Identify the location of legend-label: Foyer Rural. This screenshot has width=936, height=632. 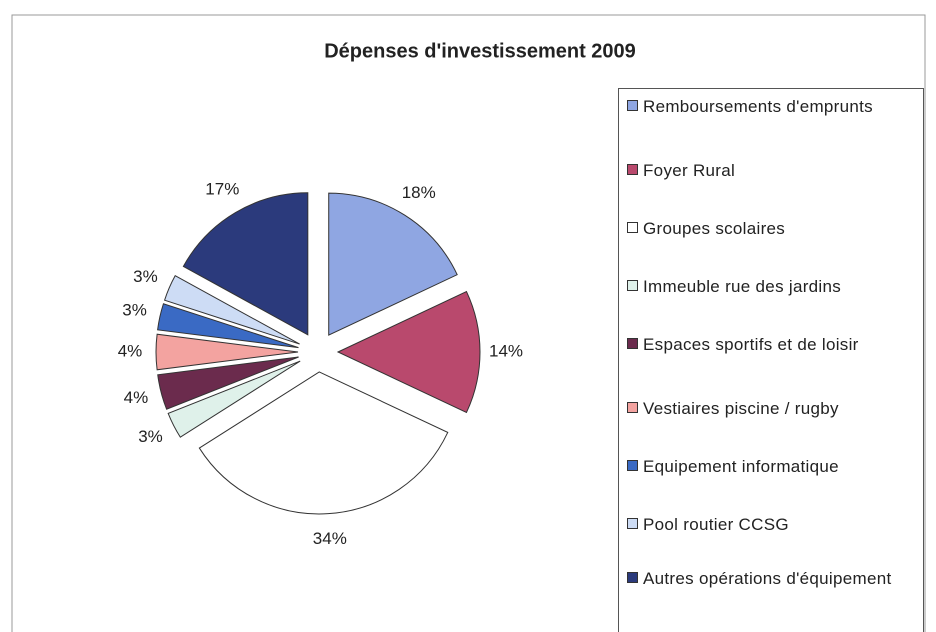
(689, 170).